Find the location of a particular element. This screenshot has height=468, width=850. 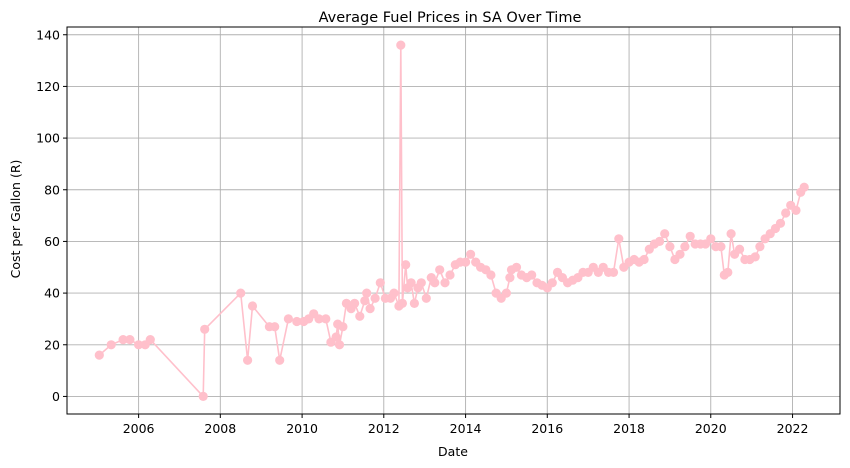

y-tick-label: 140 is located at coordinates (48, 34).